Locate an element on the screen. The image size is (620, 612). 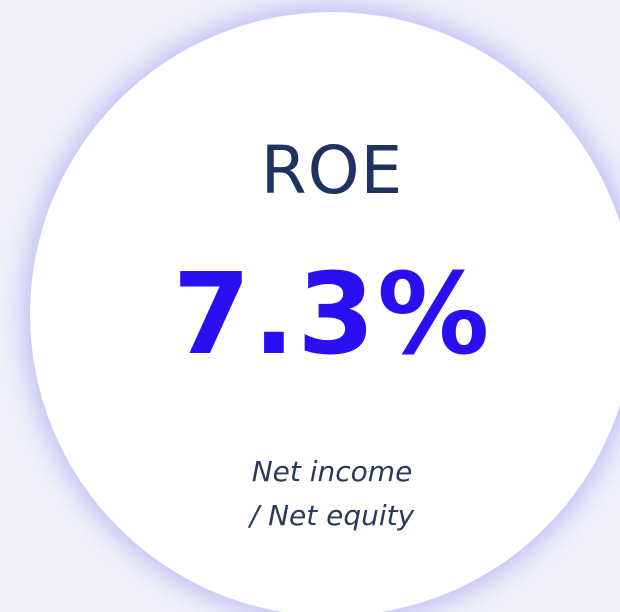
metric-description: Net income is located at coordinates (332, 471).